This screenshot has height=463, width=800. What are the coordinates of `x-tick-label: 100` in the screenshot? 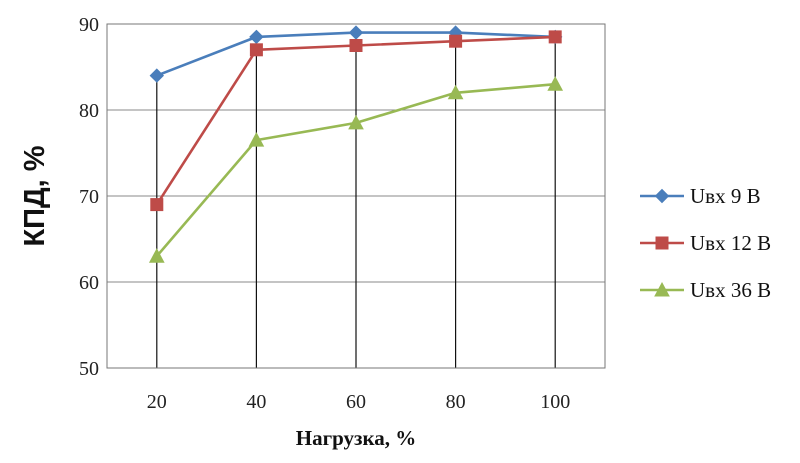 It's located at (555, 402).